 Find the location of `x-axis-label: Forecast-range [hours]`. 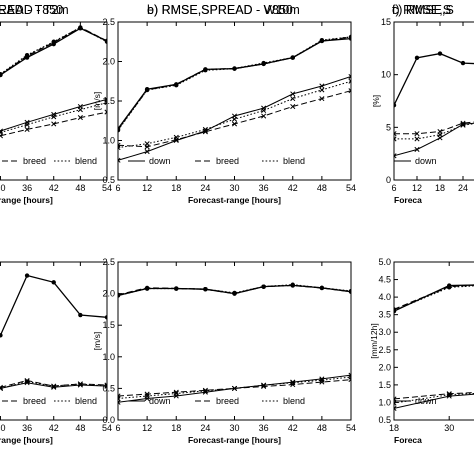

x-axis-label: Forecast-range [hours] is located at coordinates (234, 200).